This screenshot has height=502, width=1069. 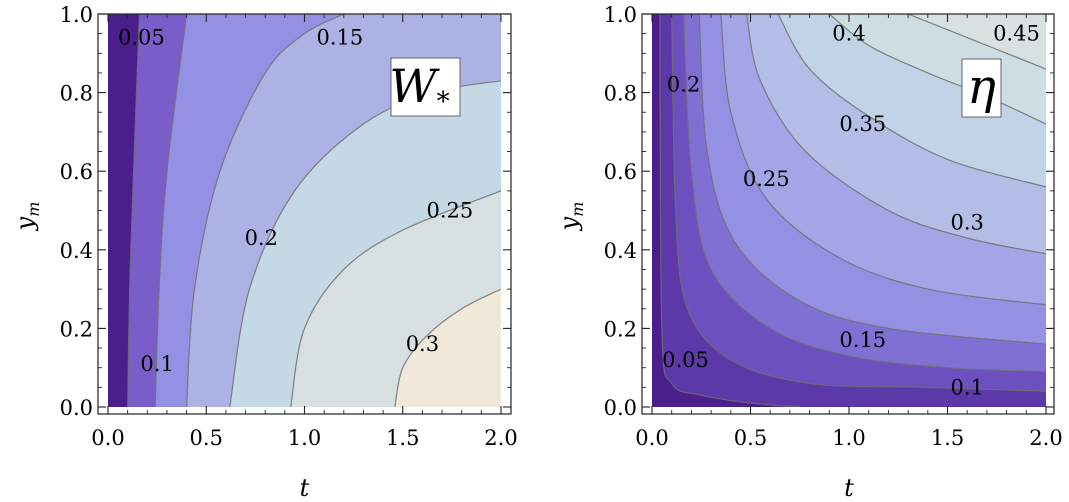 I want to click on contour-line-0.4, so click(x=937, y=69).